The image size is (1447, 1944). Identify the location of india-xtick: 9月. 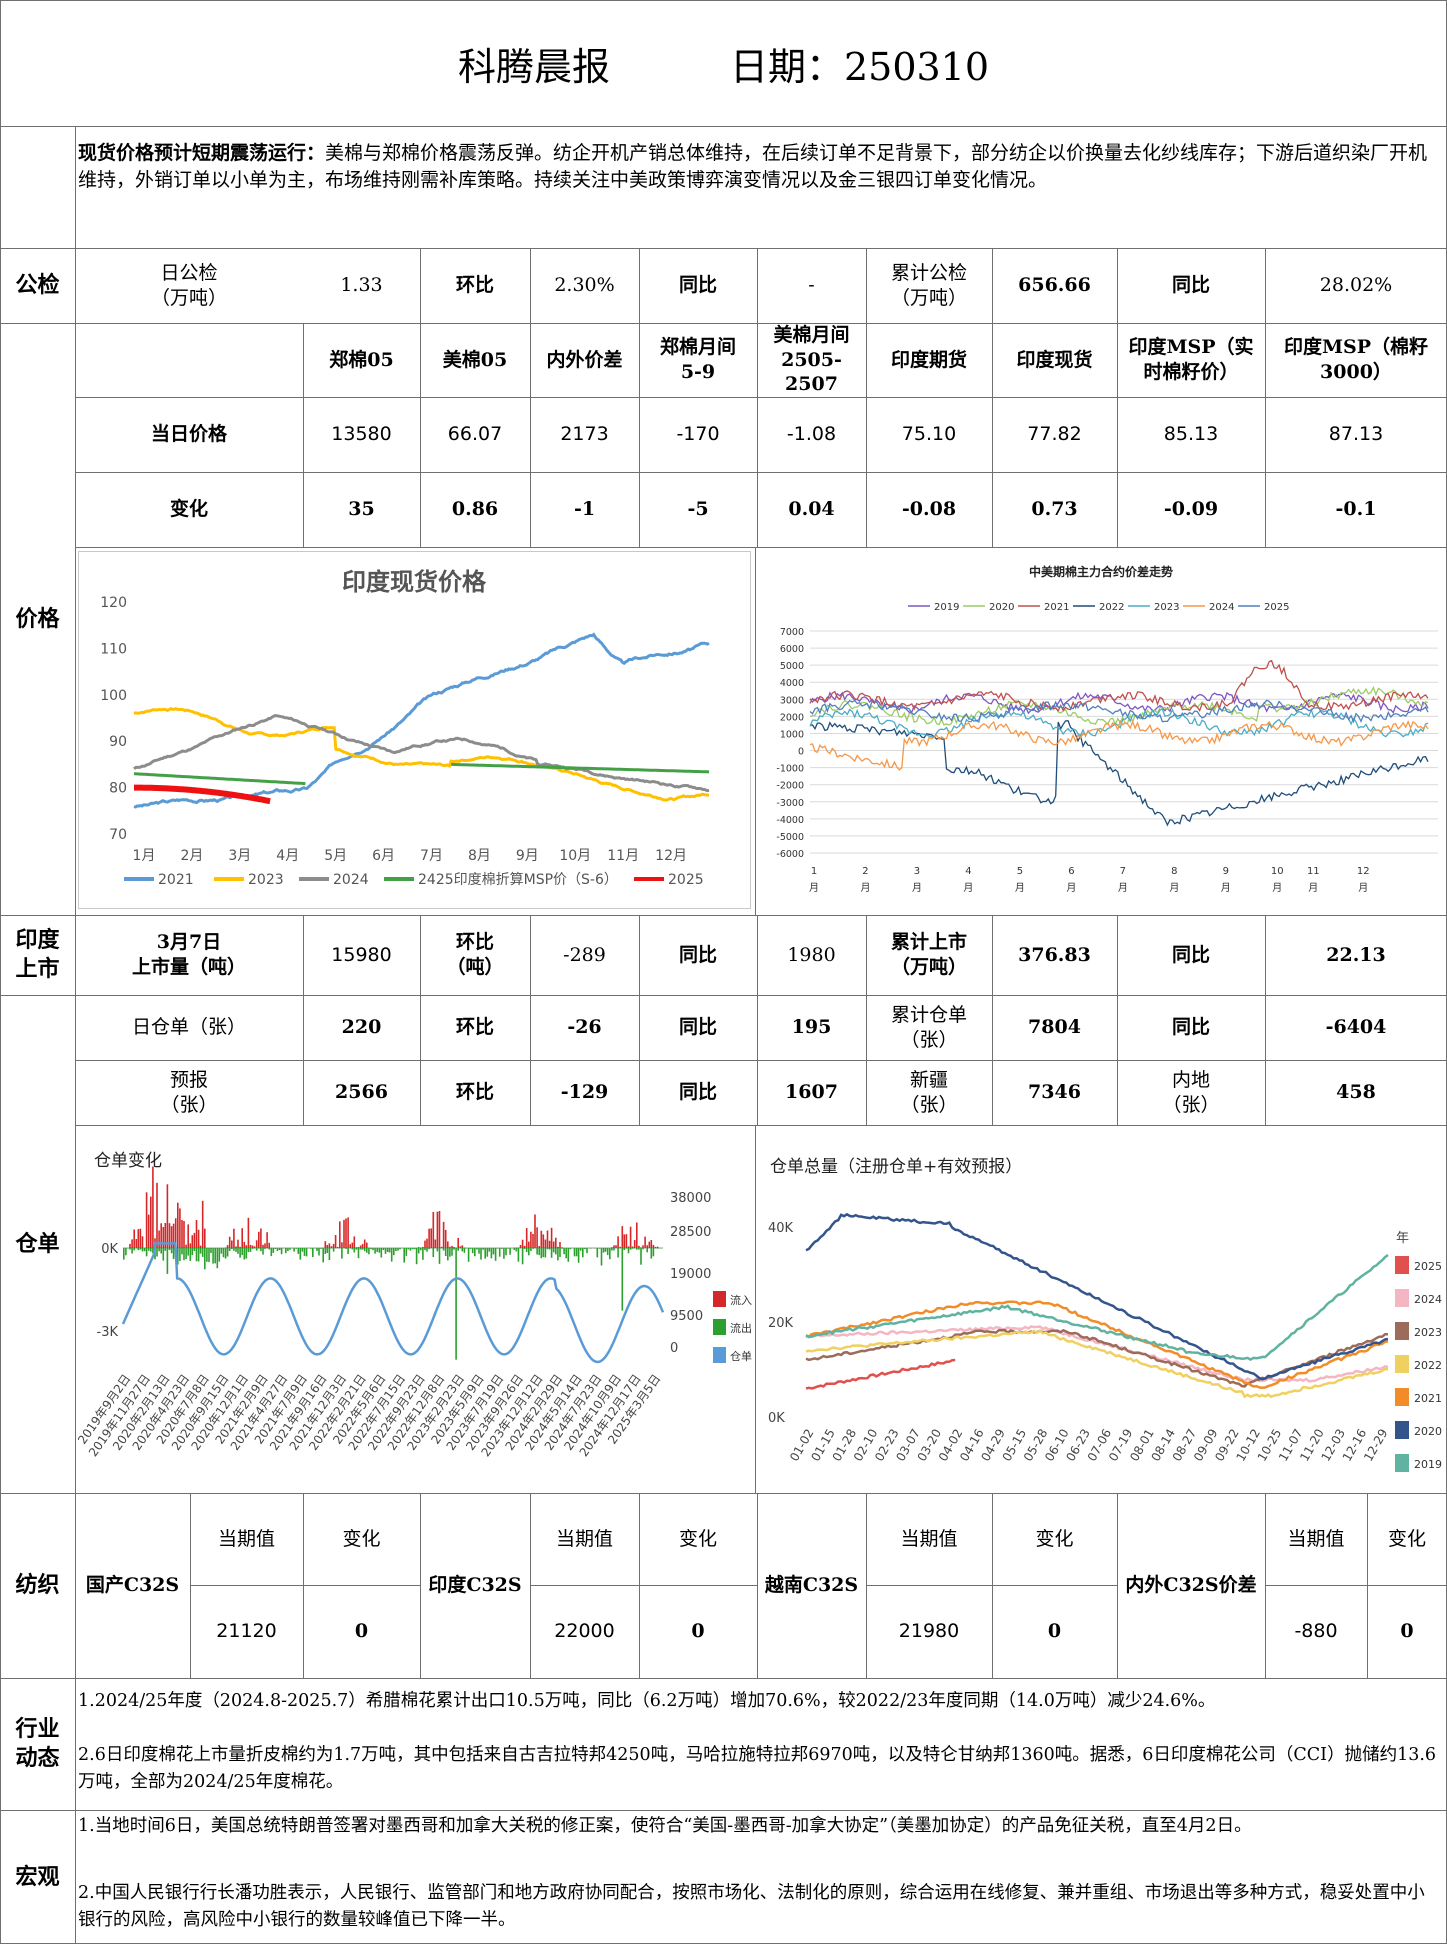
(527, 856).